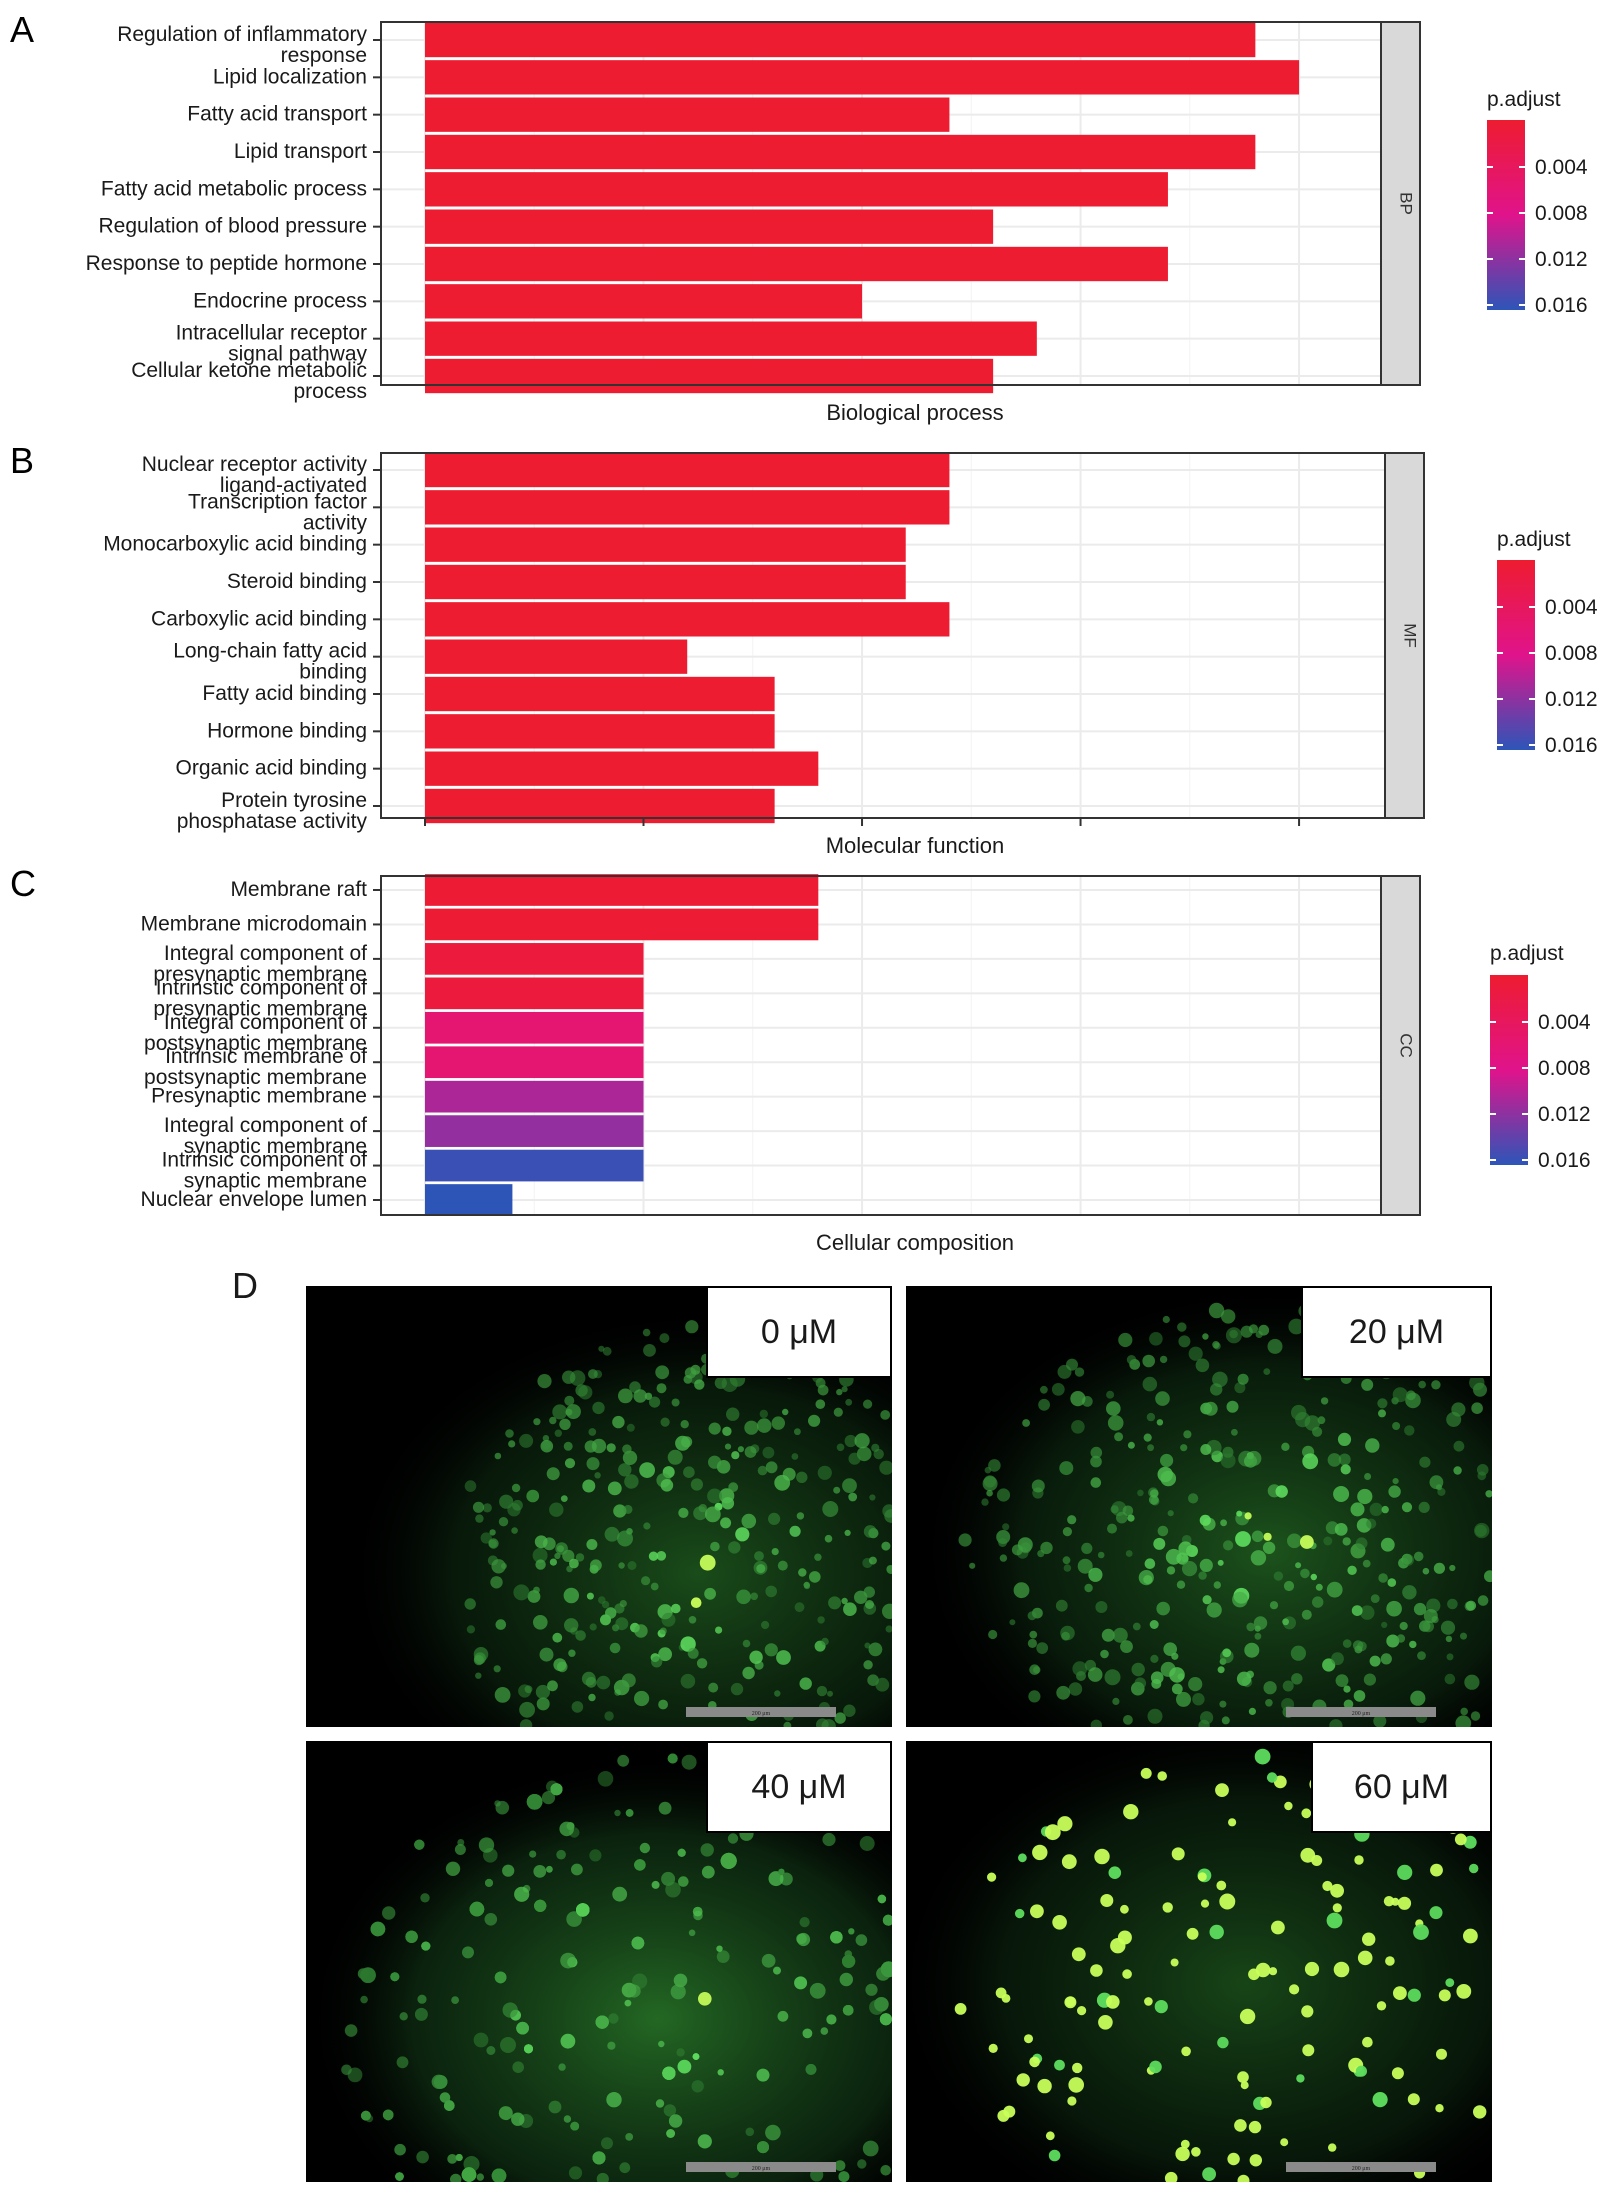 The image size is (1620, 2200). Describe the element at coordinates (599, 1506) in the screenshot. I see `micrograph-image-0: 200 μm` at that location.